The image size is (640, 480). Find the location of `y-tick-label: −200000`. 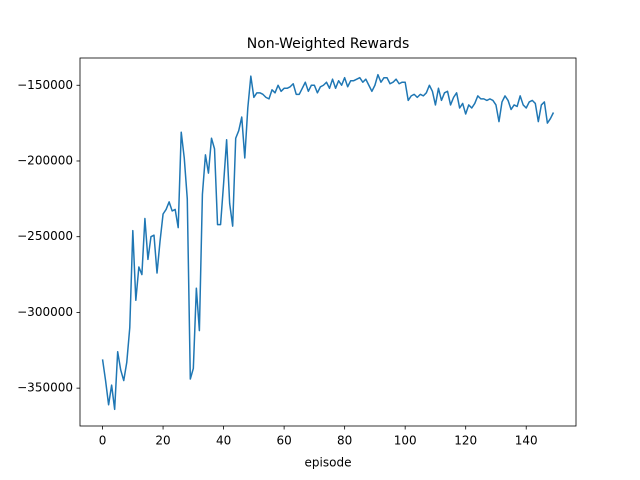

y-tick-label: −200000 is located at coordinates (45, 160).